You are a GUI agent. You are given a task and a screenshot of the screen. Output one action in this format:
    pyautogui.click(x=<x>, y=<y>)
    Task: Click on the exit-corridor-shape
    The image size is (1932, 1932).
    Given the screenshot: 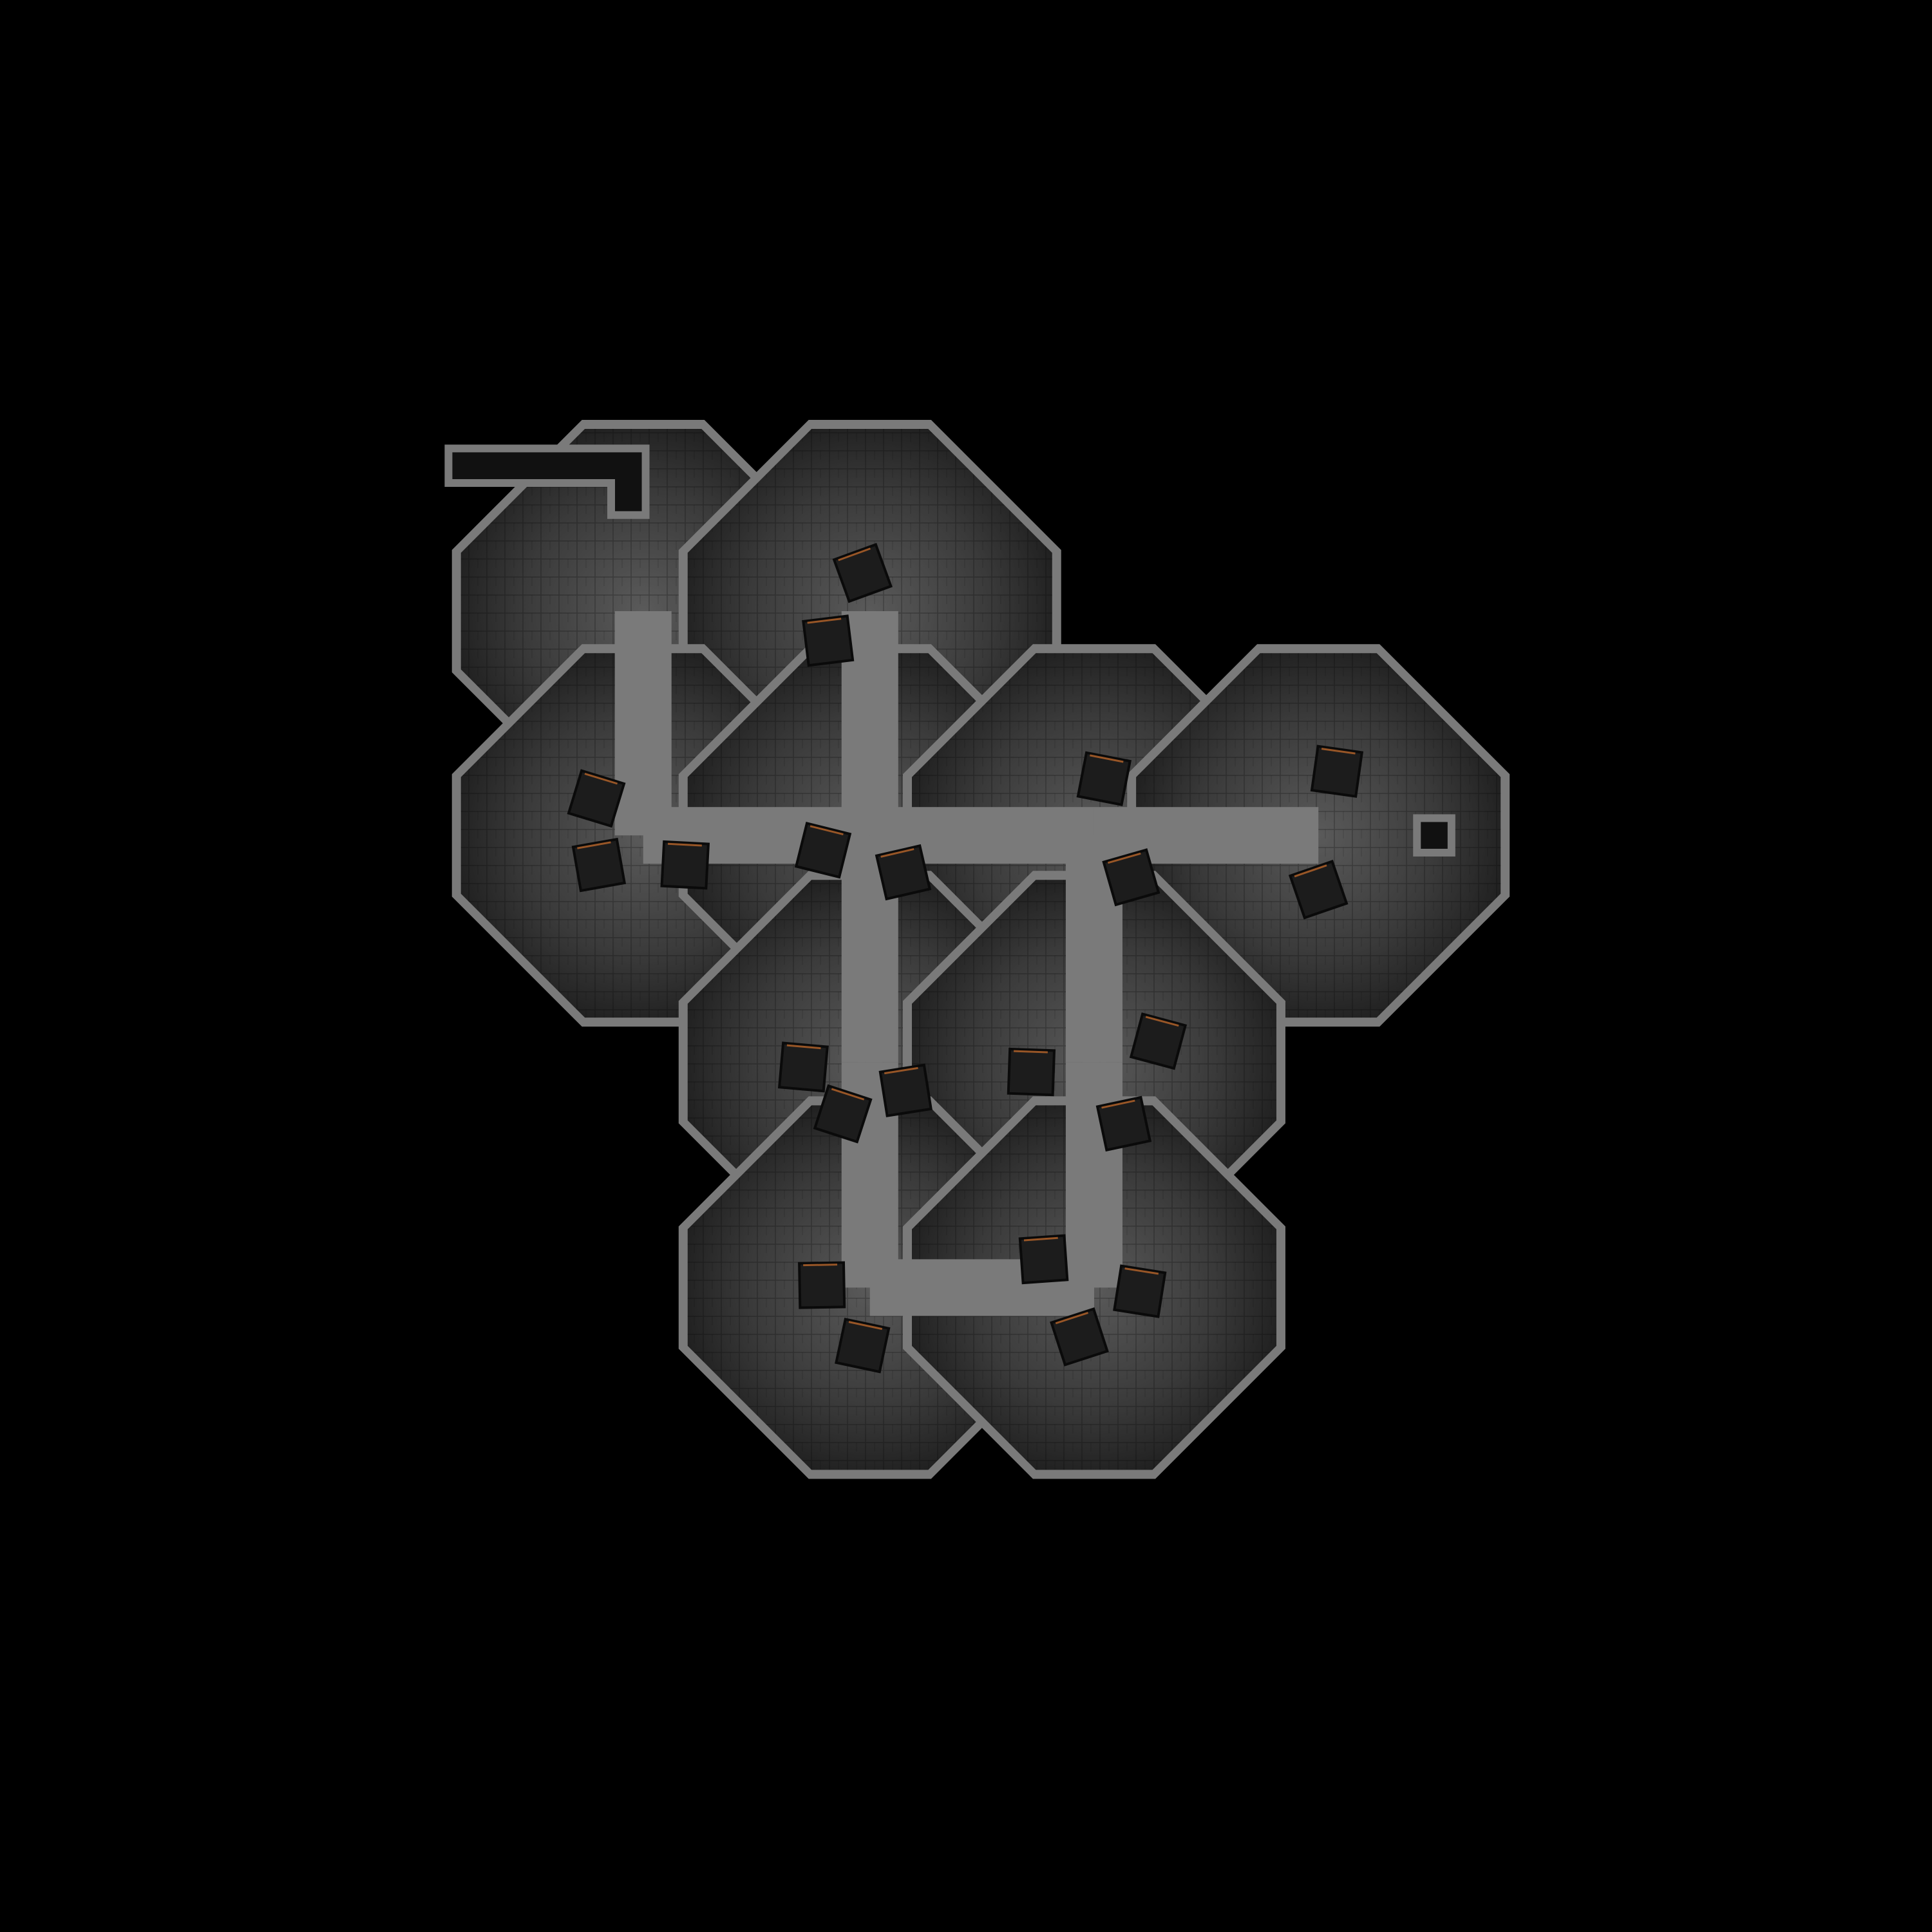 What is the action you would take?
    pyautogui.click(x=1434, y=836)
    